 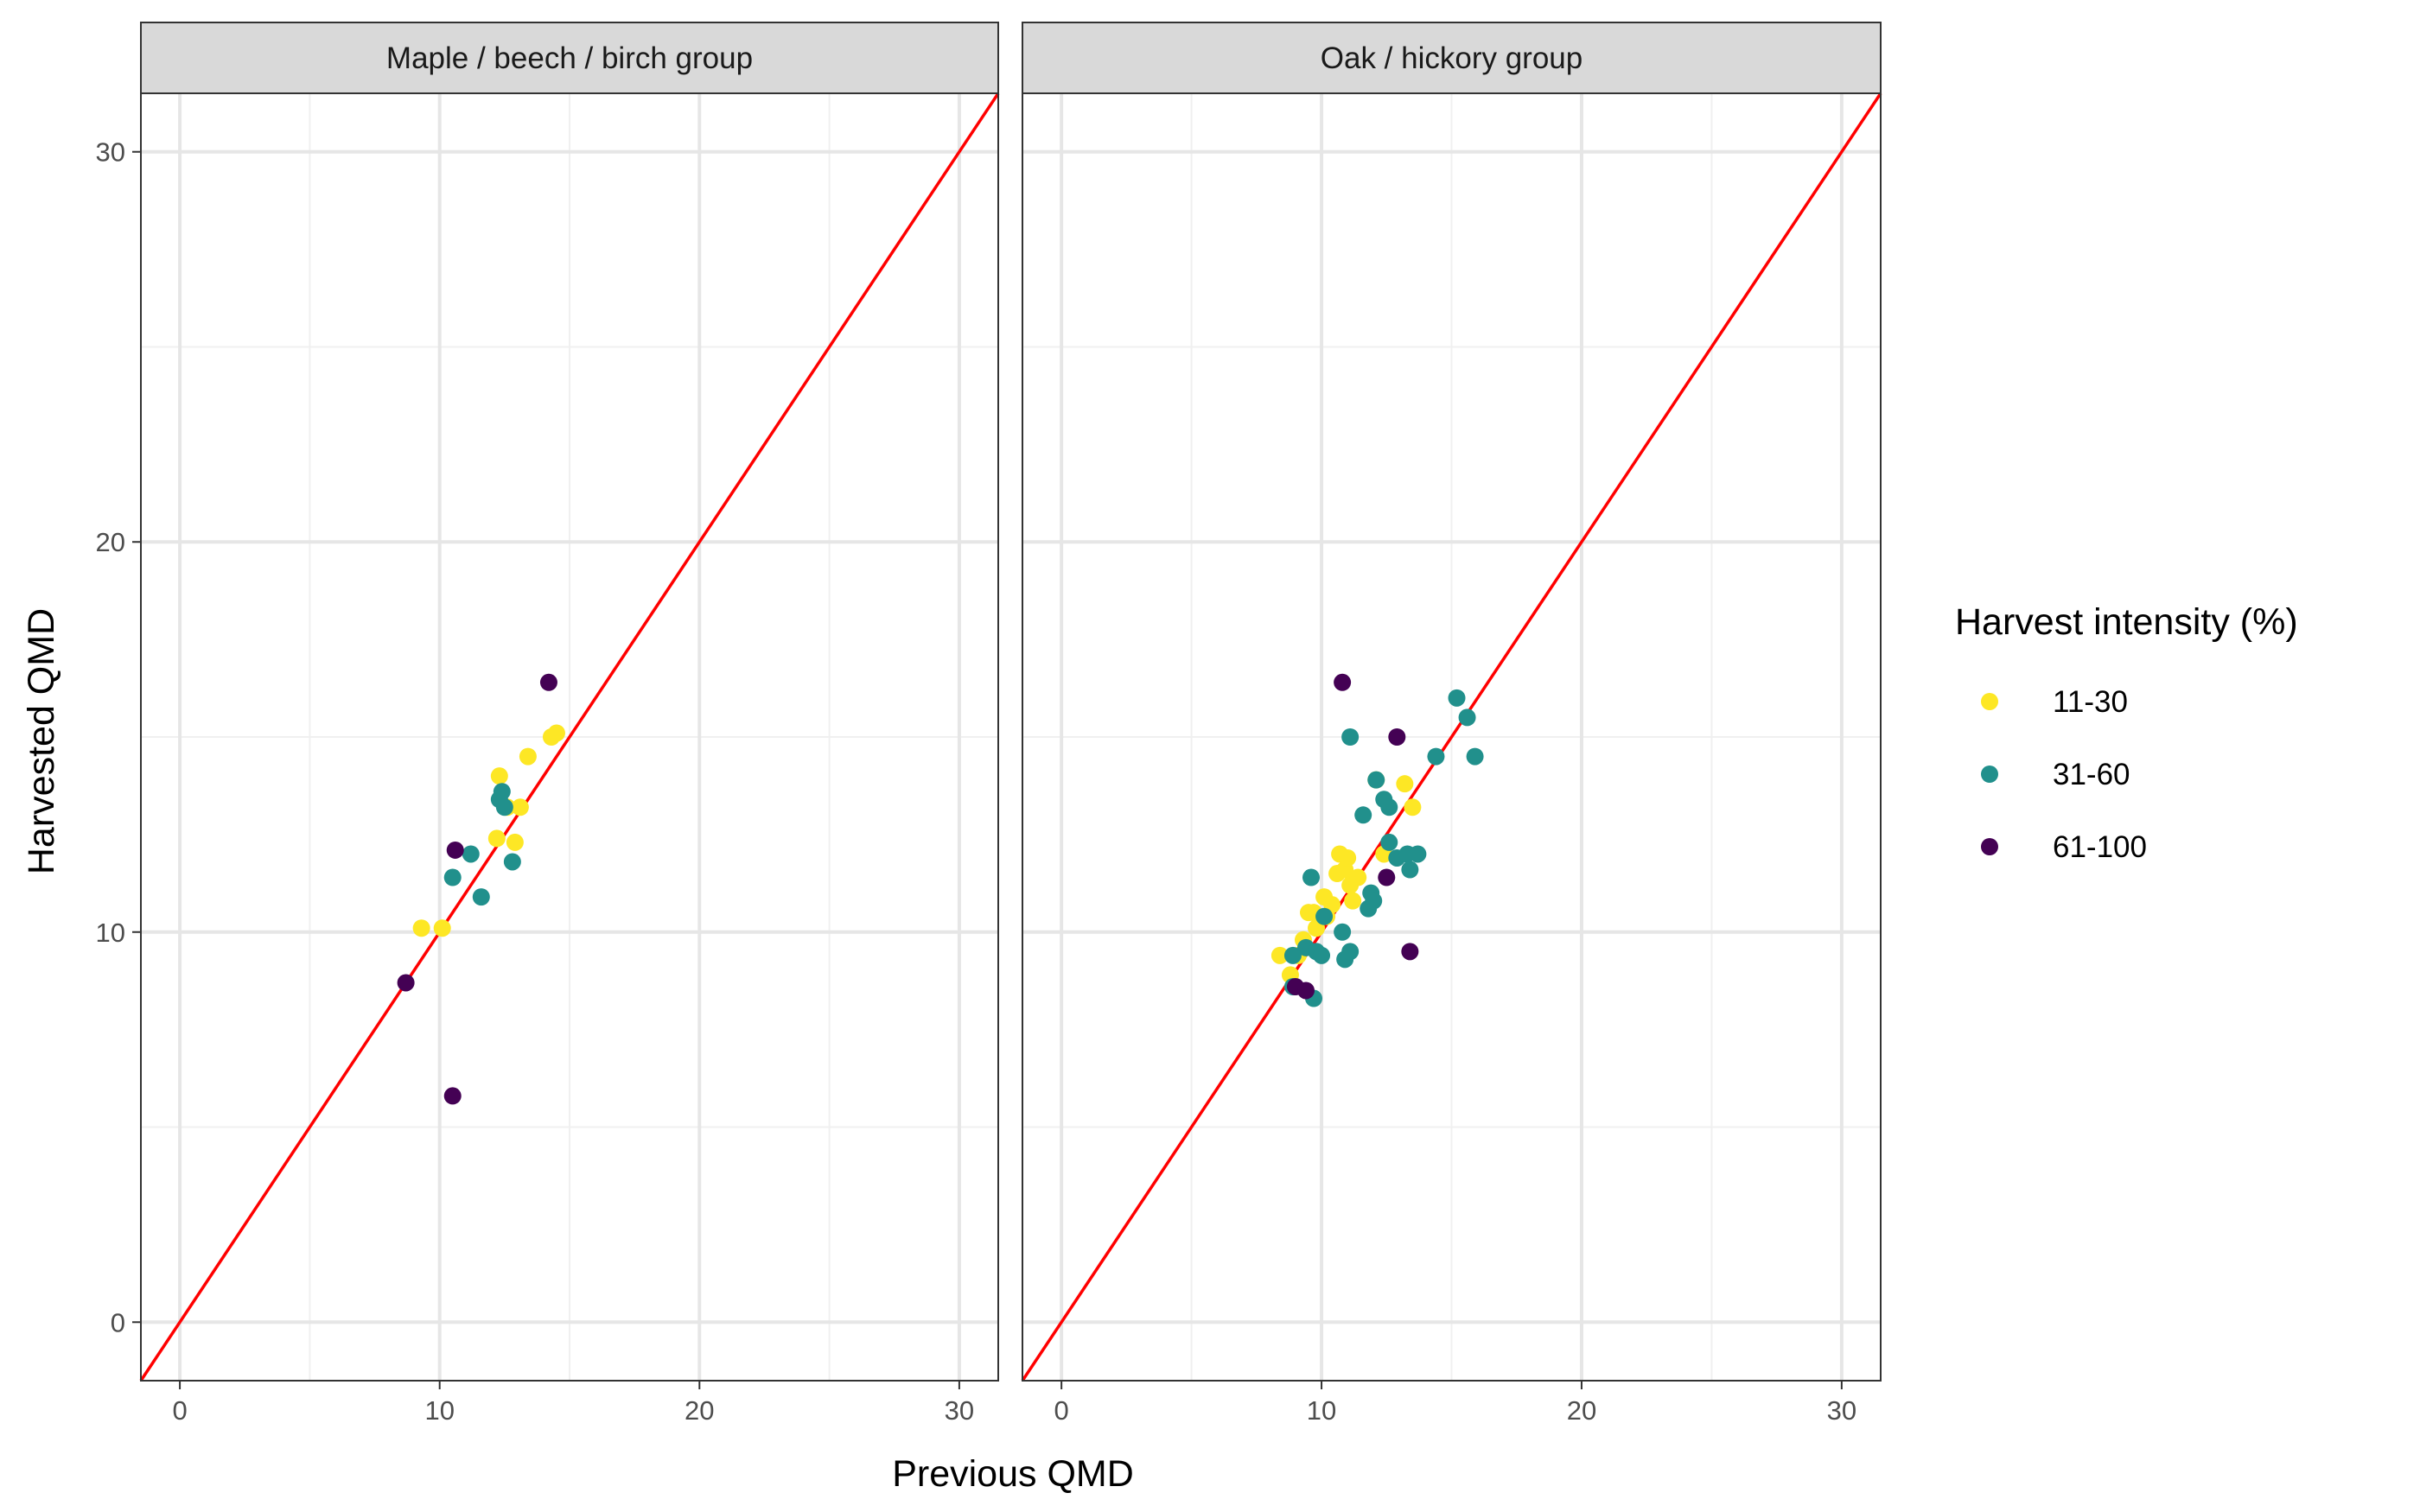 I want to click on legend-title: Harvest intensity (%), so click(x=2126, y=622).